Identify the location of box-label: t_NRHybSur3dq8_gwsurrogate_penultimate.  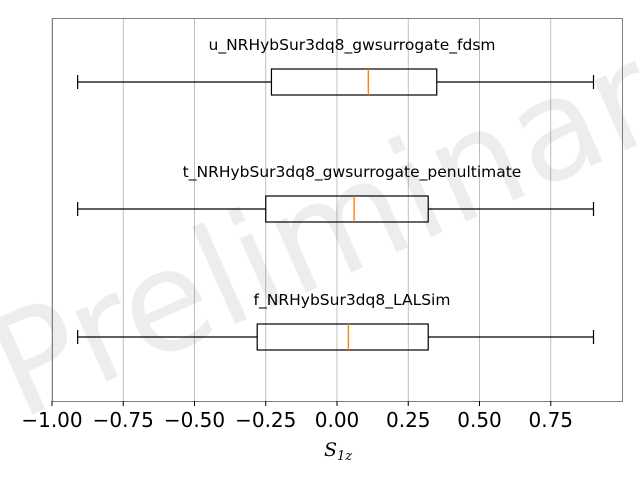
(352, 172).